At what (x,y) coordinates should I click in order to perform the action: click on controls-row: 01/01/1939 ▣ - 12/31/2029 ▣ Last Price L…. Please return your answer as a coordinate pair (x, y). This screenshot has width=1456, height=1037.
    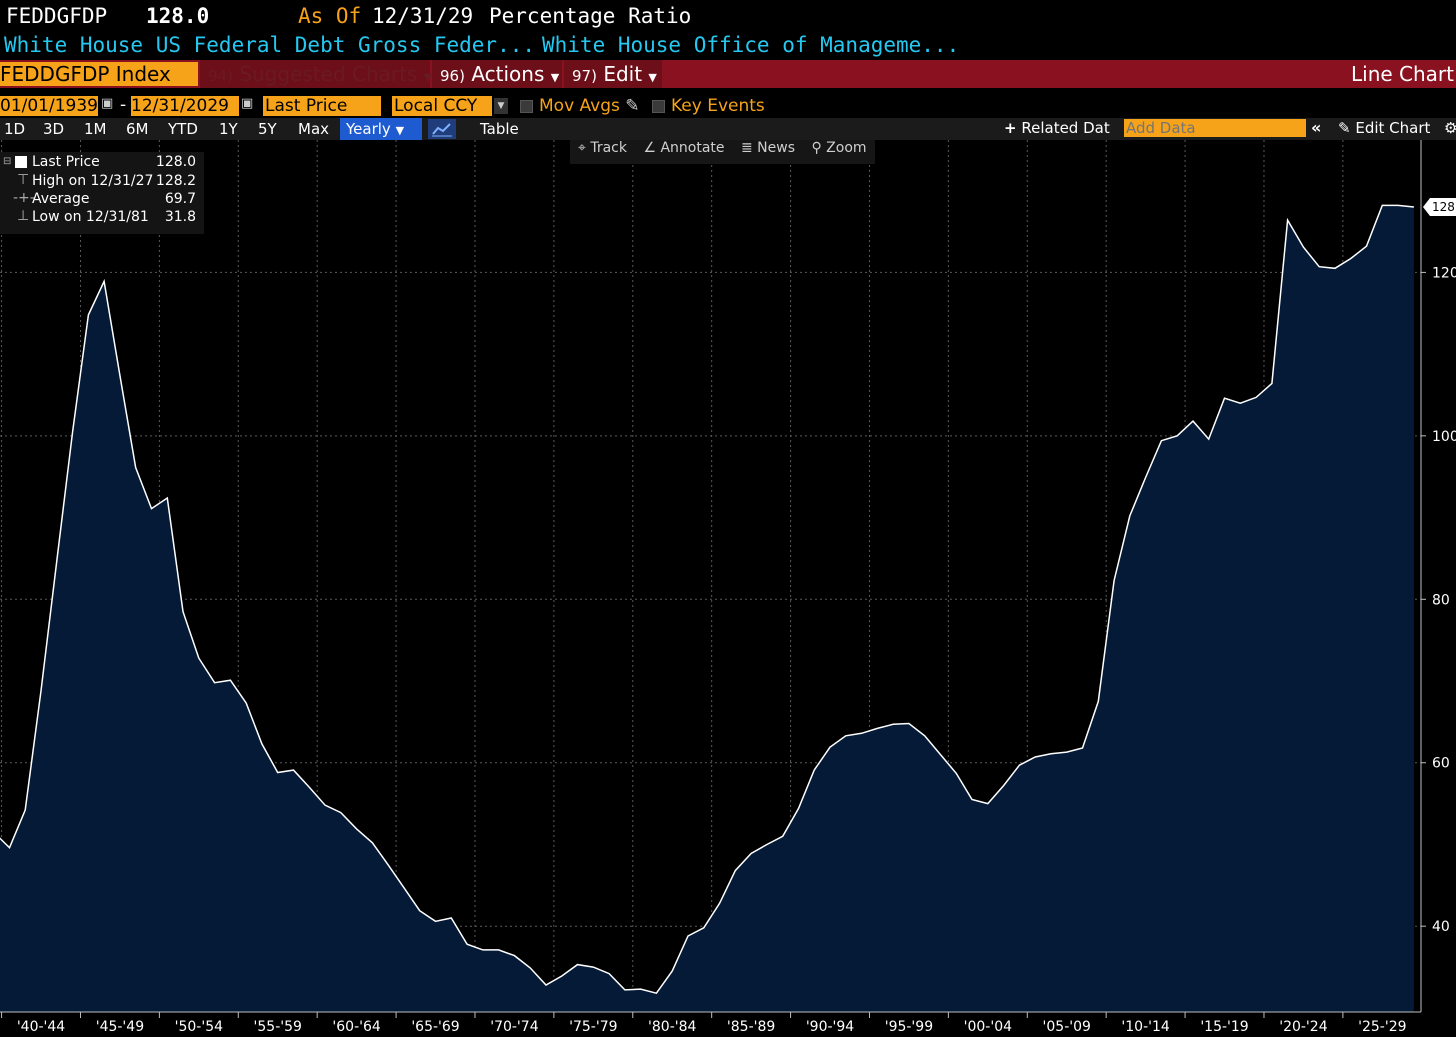
    Looking at the image, I should click on (728, 106).